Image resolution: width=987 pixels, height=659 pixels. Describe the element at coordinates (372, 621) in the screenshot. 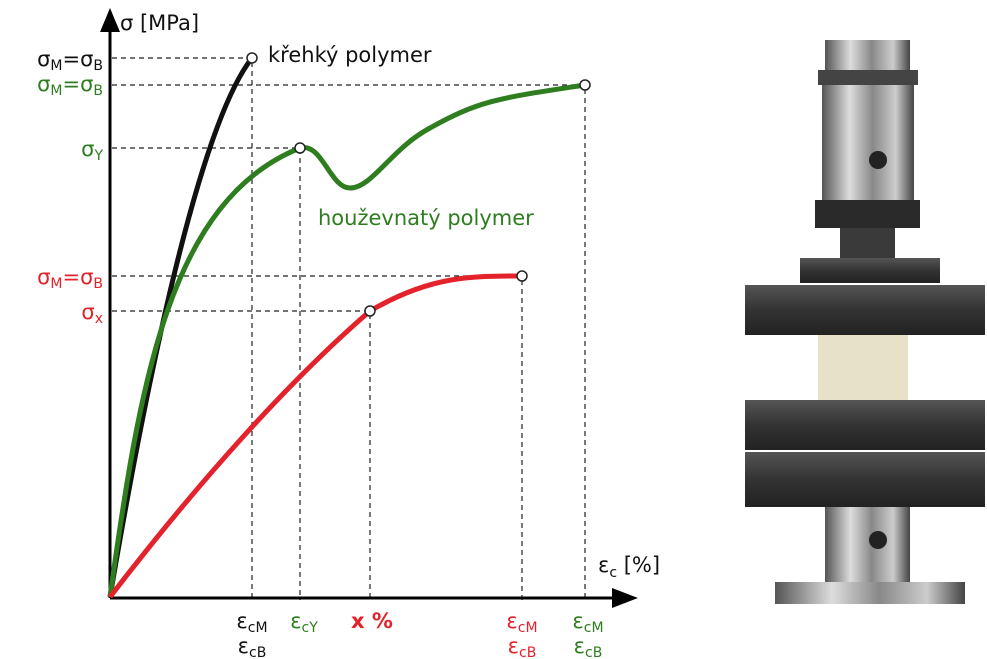

I see `x-label: x %` at that location.